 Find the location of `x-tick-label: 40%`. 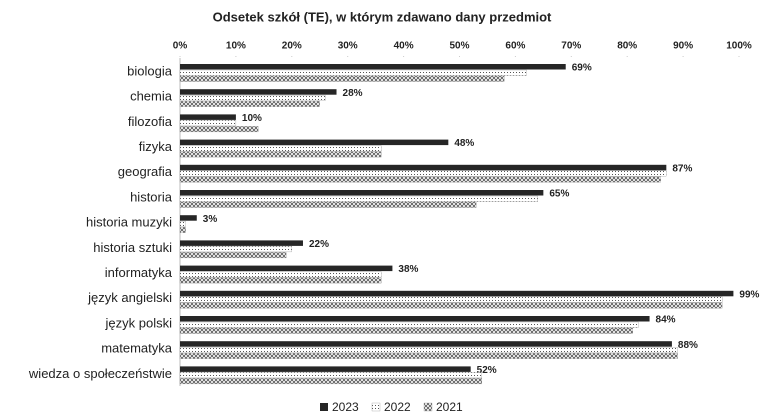

x-tick-label: 40% is located at coordinates (404, 46).